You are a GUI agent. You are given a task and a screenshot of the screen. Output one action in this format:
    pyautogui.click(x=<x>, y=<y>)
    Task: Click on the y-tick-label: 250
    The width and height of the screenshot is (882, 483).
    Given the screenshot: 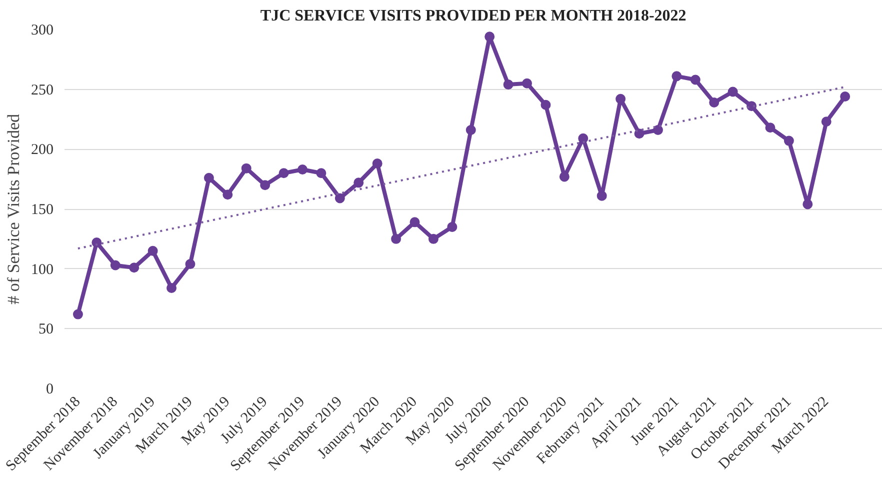 What is the action you would take?
    pyautogui.click(x=42, y=90)
    